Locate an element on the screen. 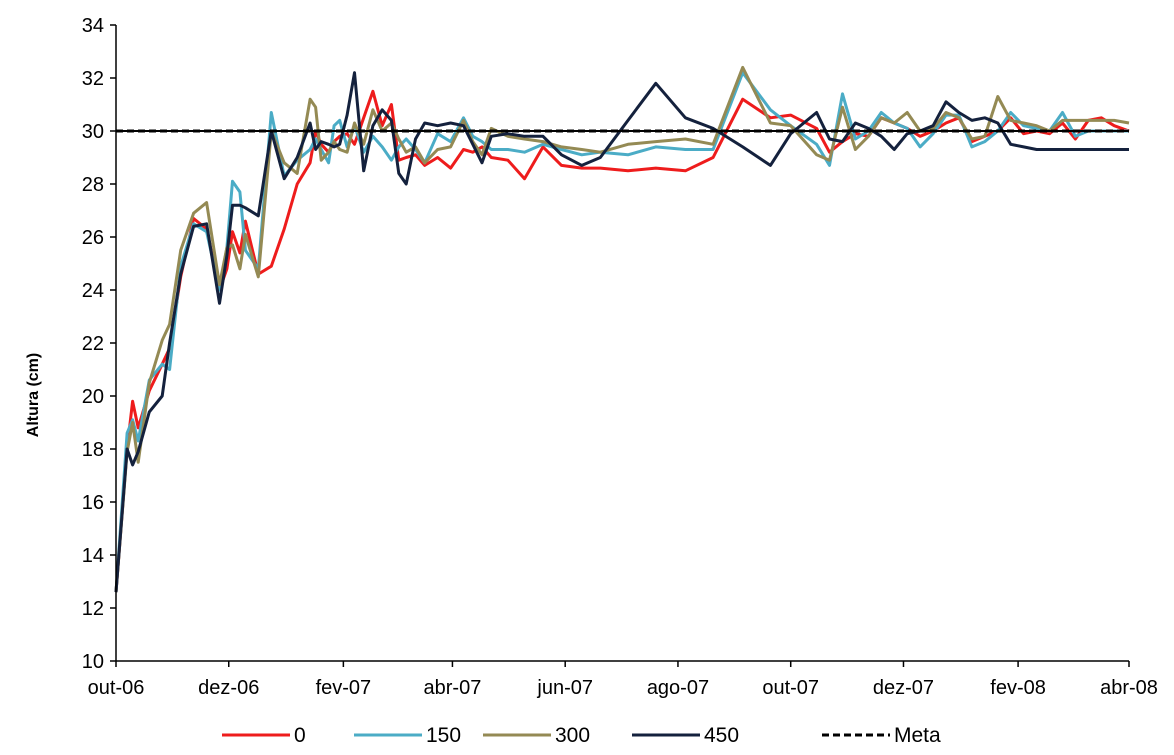 The width and height of the screenshot is (1174, 755). x-tick-label: fev-08 is located at coordinates (1018, 688).